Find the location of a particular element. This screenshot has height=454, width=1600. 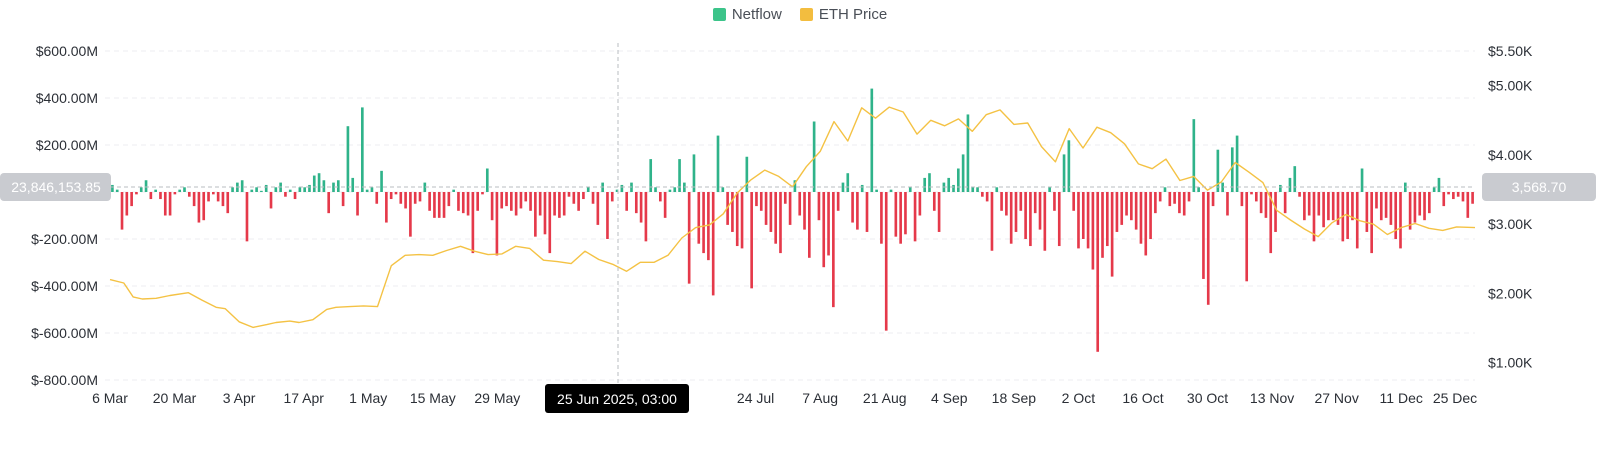

chart-legend: Netflow ETH Price is located at coordinates (800, 14).